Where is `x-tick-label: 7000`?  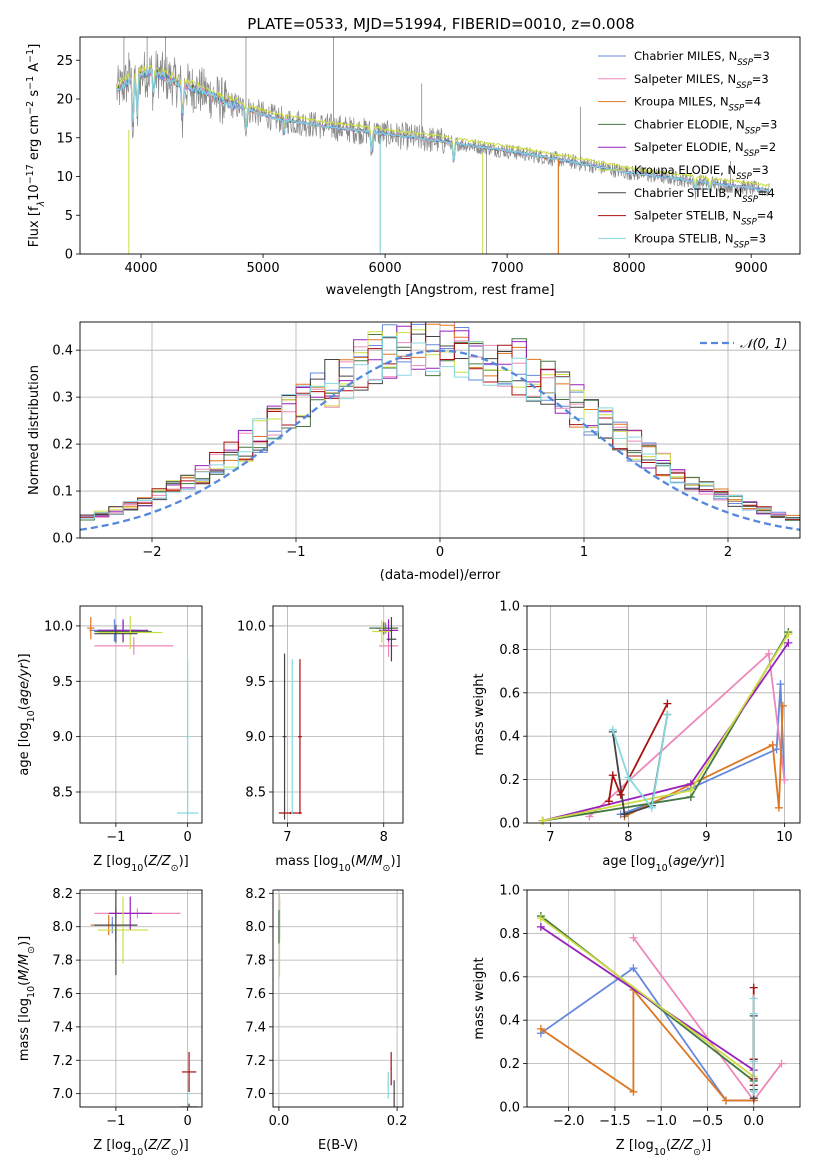
x-tick-label: 7000 is located at coordinates (507, 268).